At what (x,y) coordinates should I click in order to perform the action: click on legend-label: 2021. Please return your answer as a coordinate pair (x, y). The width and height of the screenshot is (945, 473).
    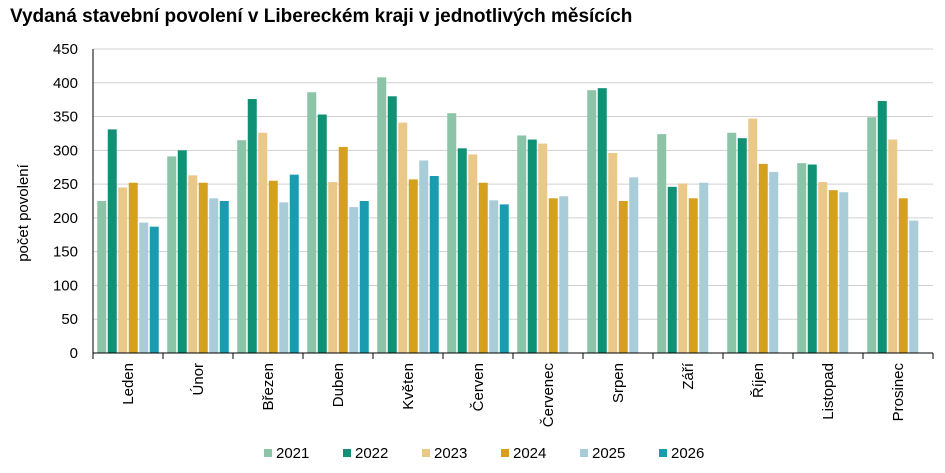
    Looking at the image, I should click on (292, 453).